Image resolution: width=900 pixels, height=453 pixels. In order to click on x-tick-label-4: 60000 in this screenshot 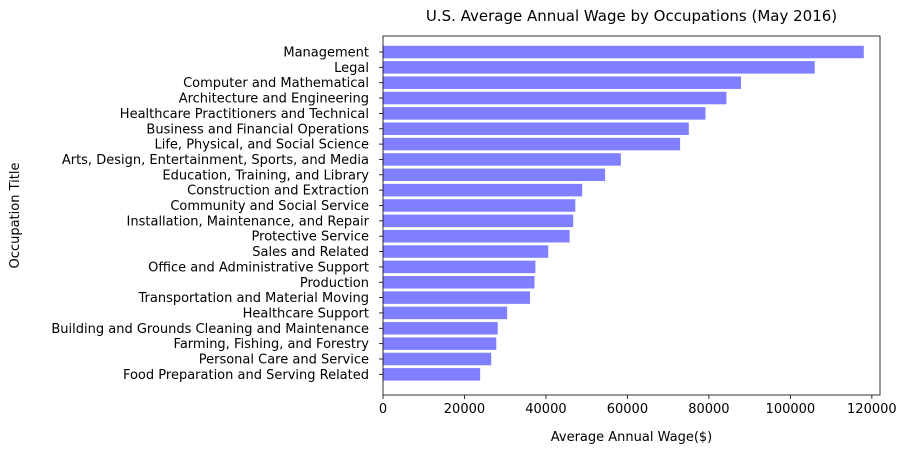, I will do `click(627, 409)`.